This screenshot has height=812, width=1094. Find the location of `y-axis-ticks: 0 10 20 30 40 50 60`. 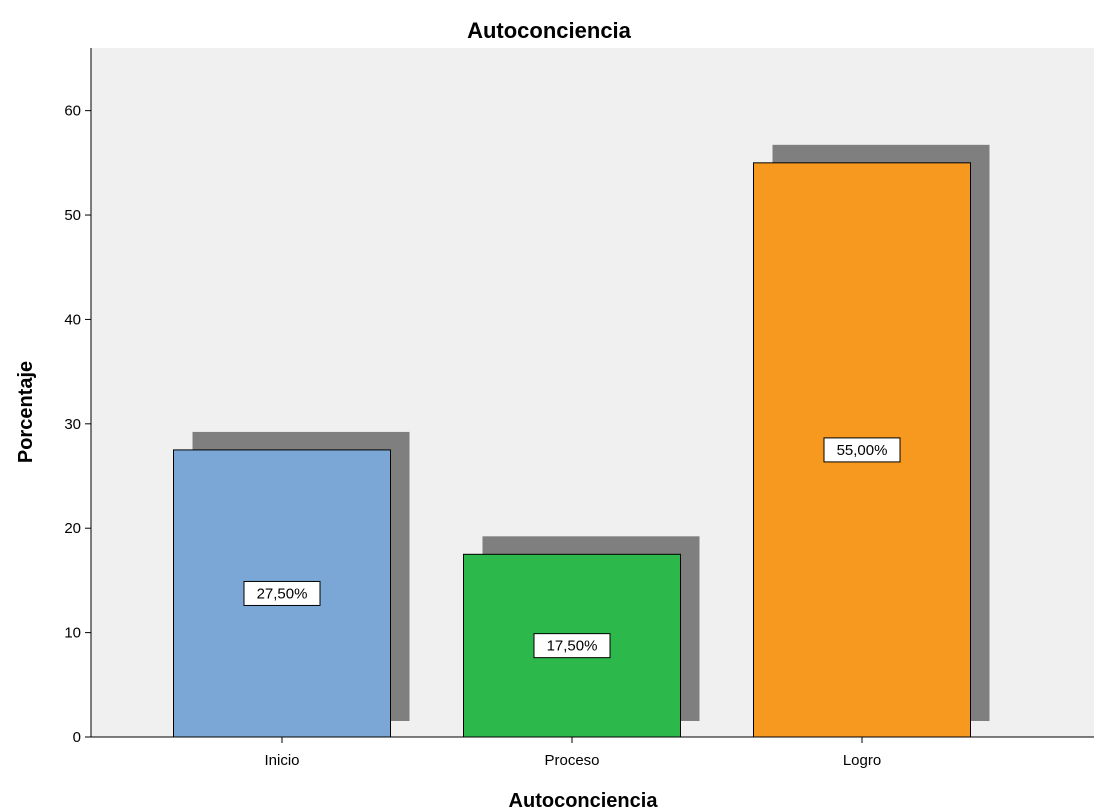

y-axis-ticks: 0 10 20 30 40 50 60 is located at coordinates (77, 424).